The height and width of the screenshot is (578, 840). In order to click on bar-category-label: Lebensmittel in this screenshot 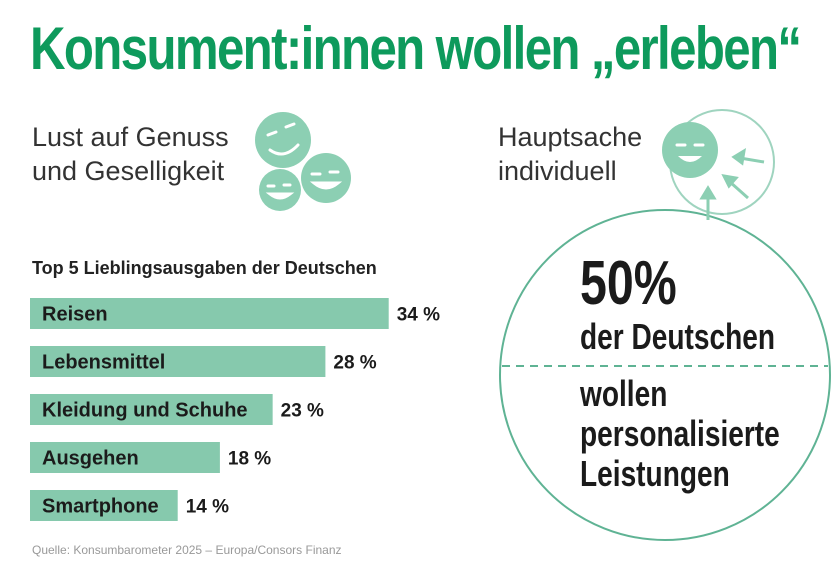, I will do `click(103, 363)`.